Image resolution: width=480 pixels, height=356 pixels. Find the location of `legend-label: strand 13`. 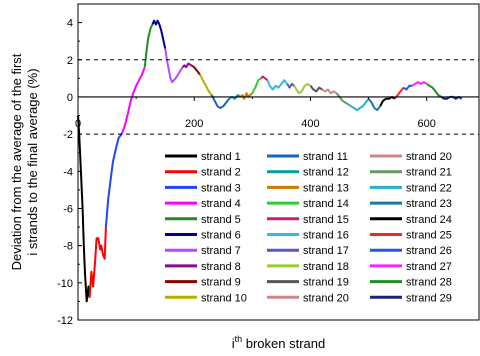

legend-label: strand 13 is located at coordinates (326, 188).